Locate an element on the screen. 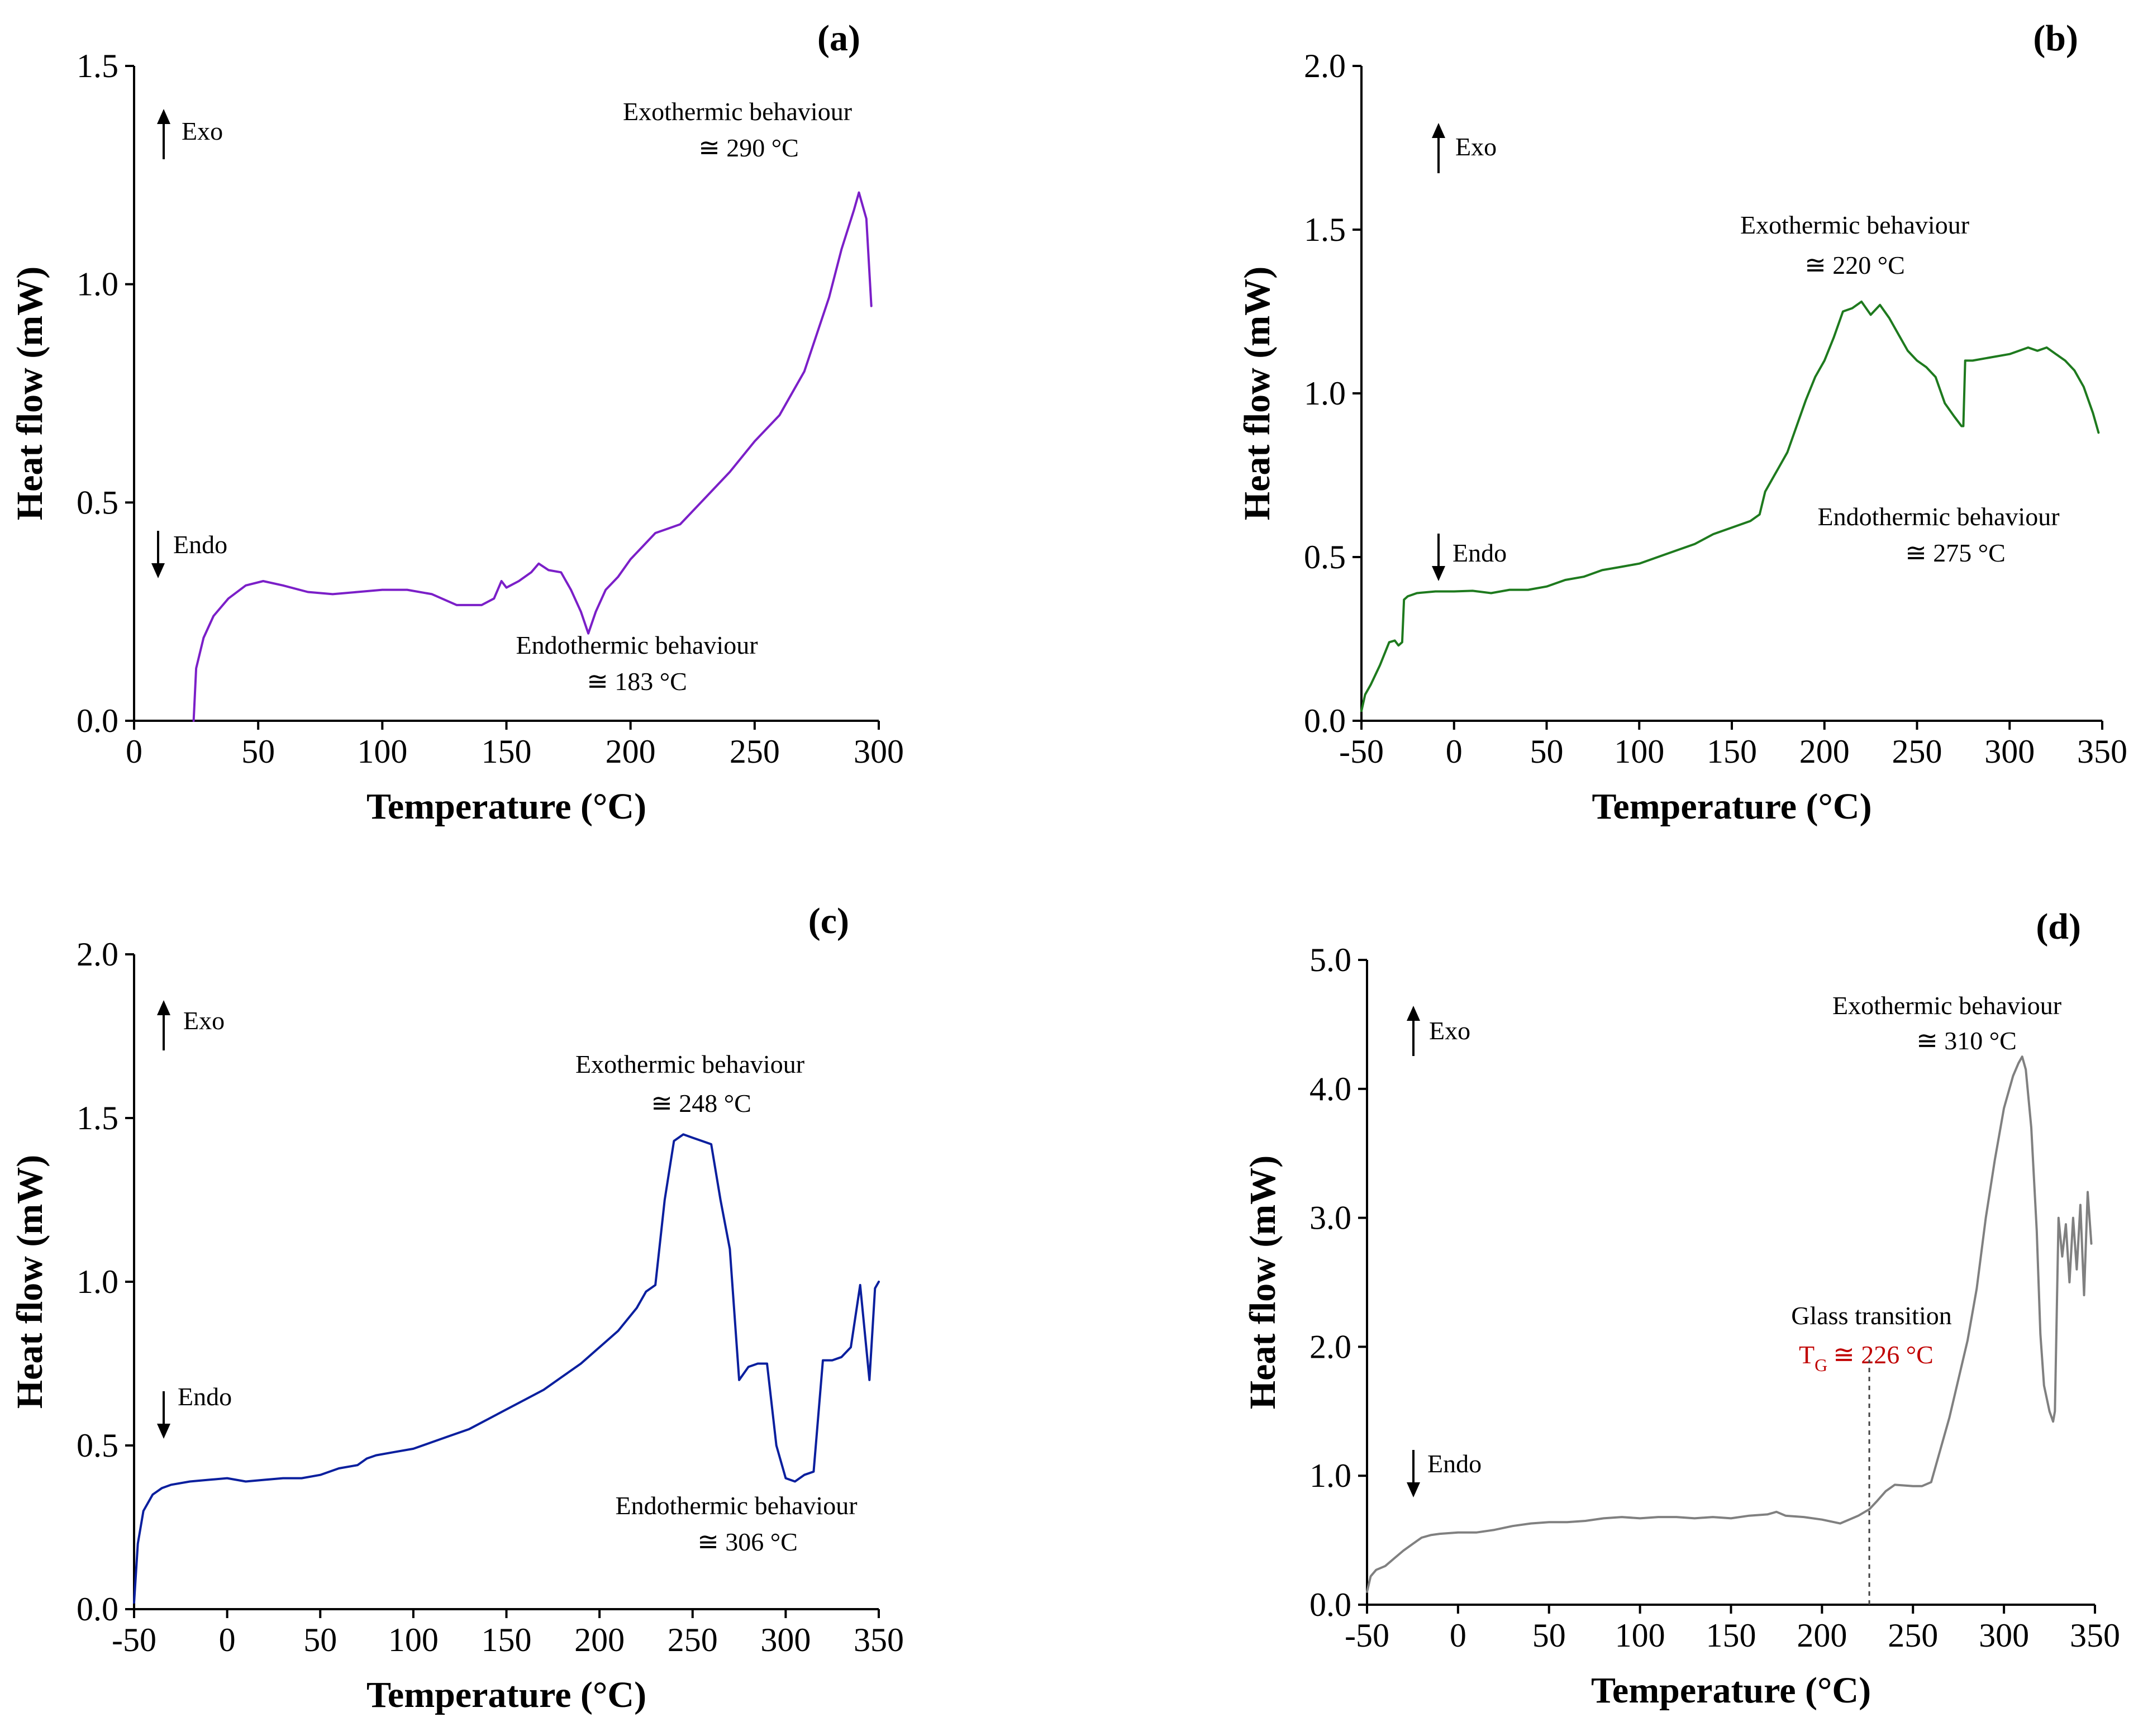 The width and height of the screenshot is (2143, 1736). y-tick-label: 5.0 is located at coordinates (1330, 959).